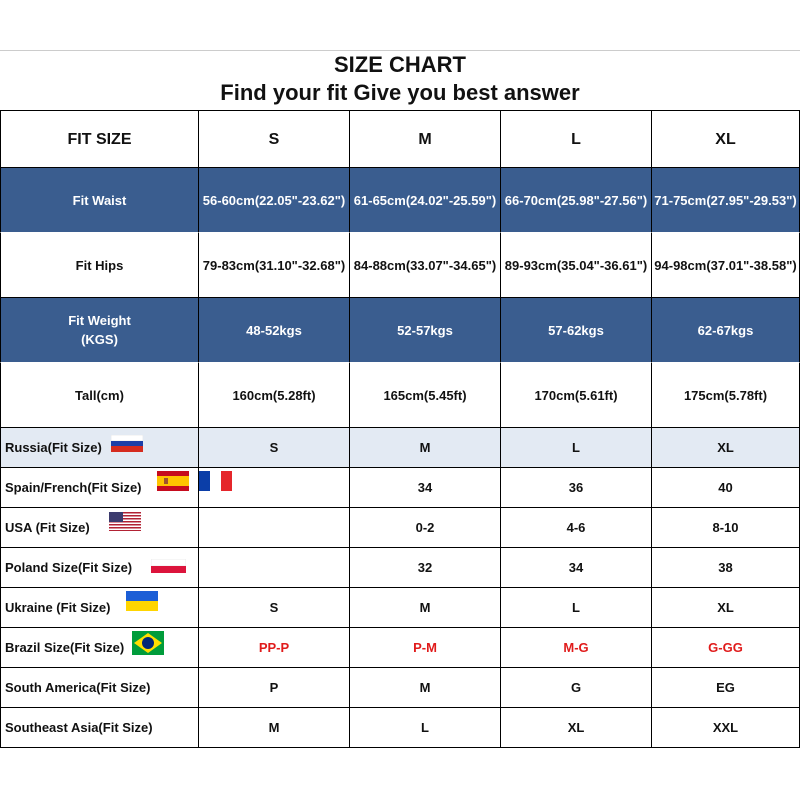 Image resolution: width=800 pixels, height=800 pixels. I want to click on flag-ukraine, so click(142, 601).